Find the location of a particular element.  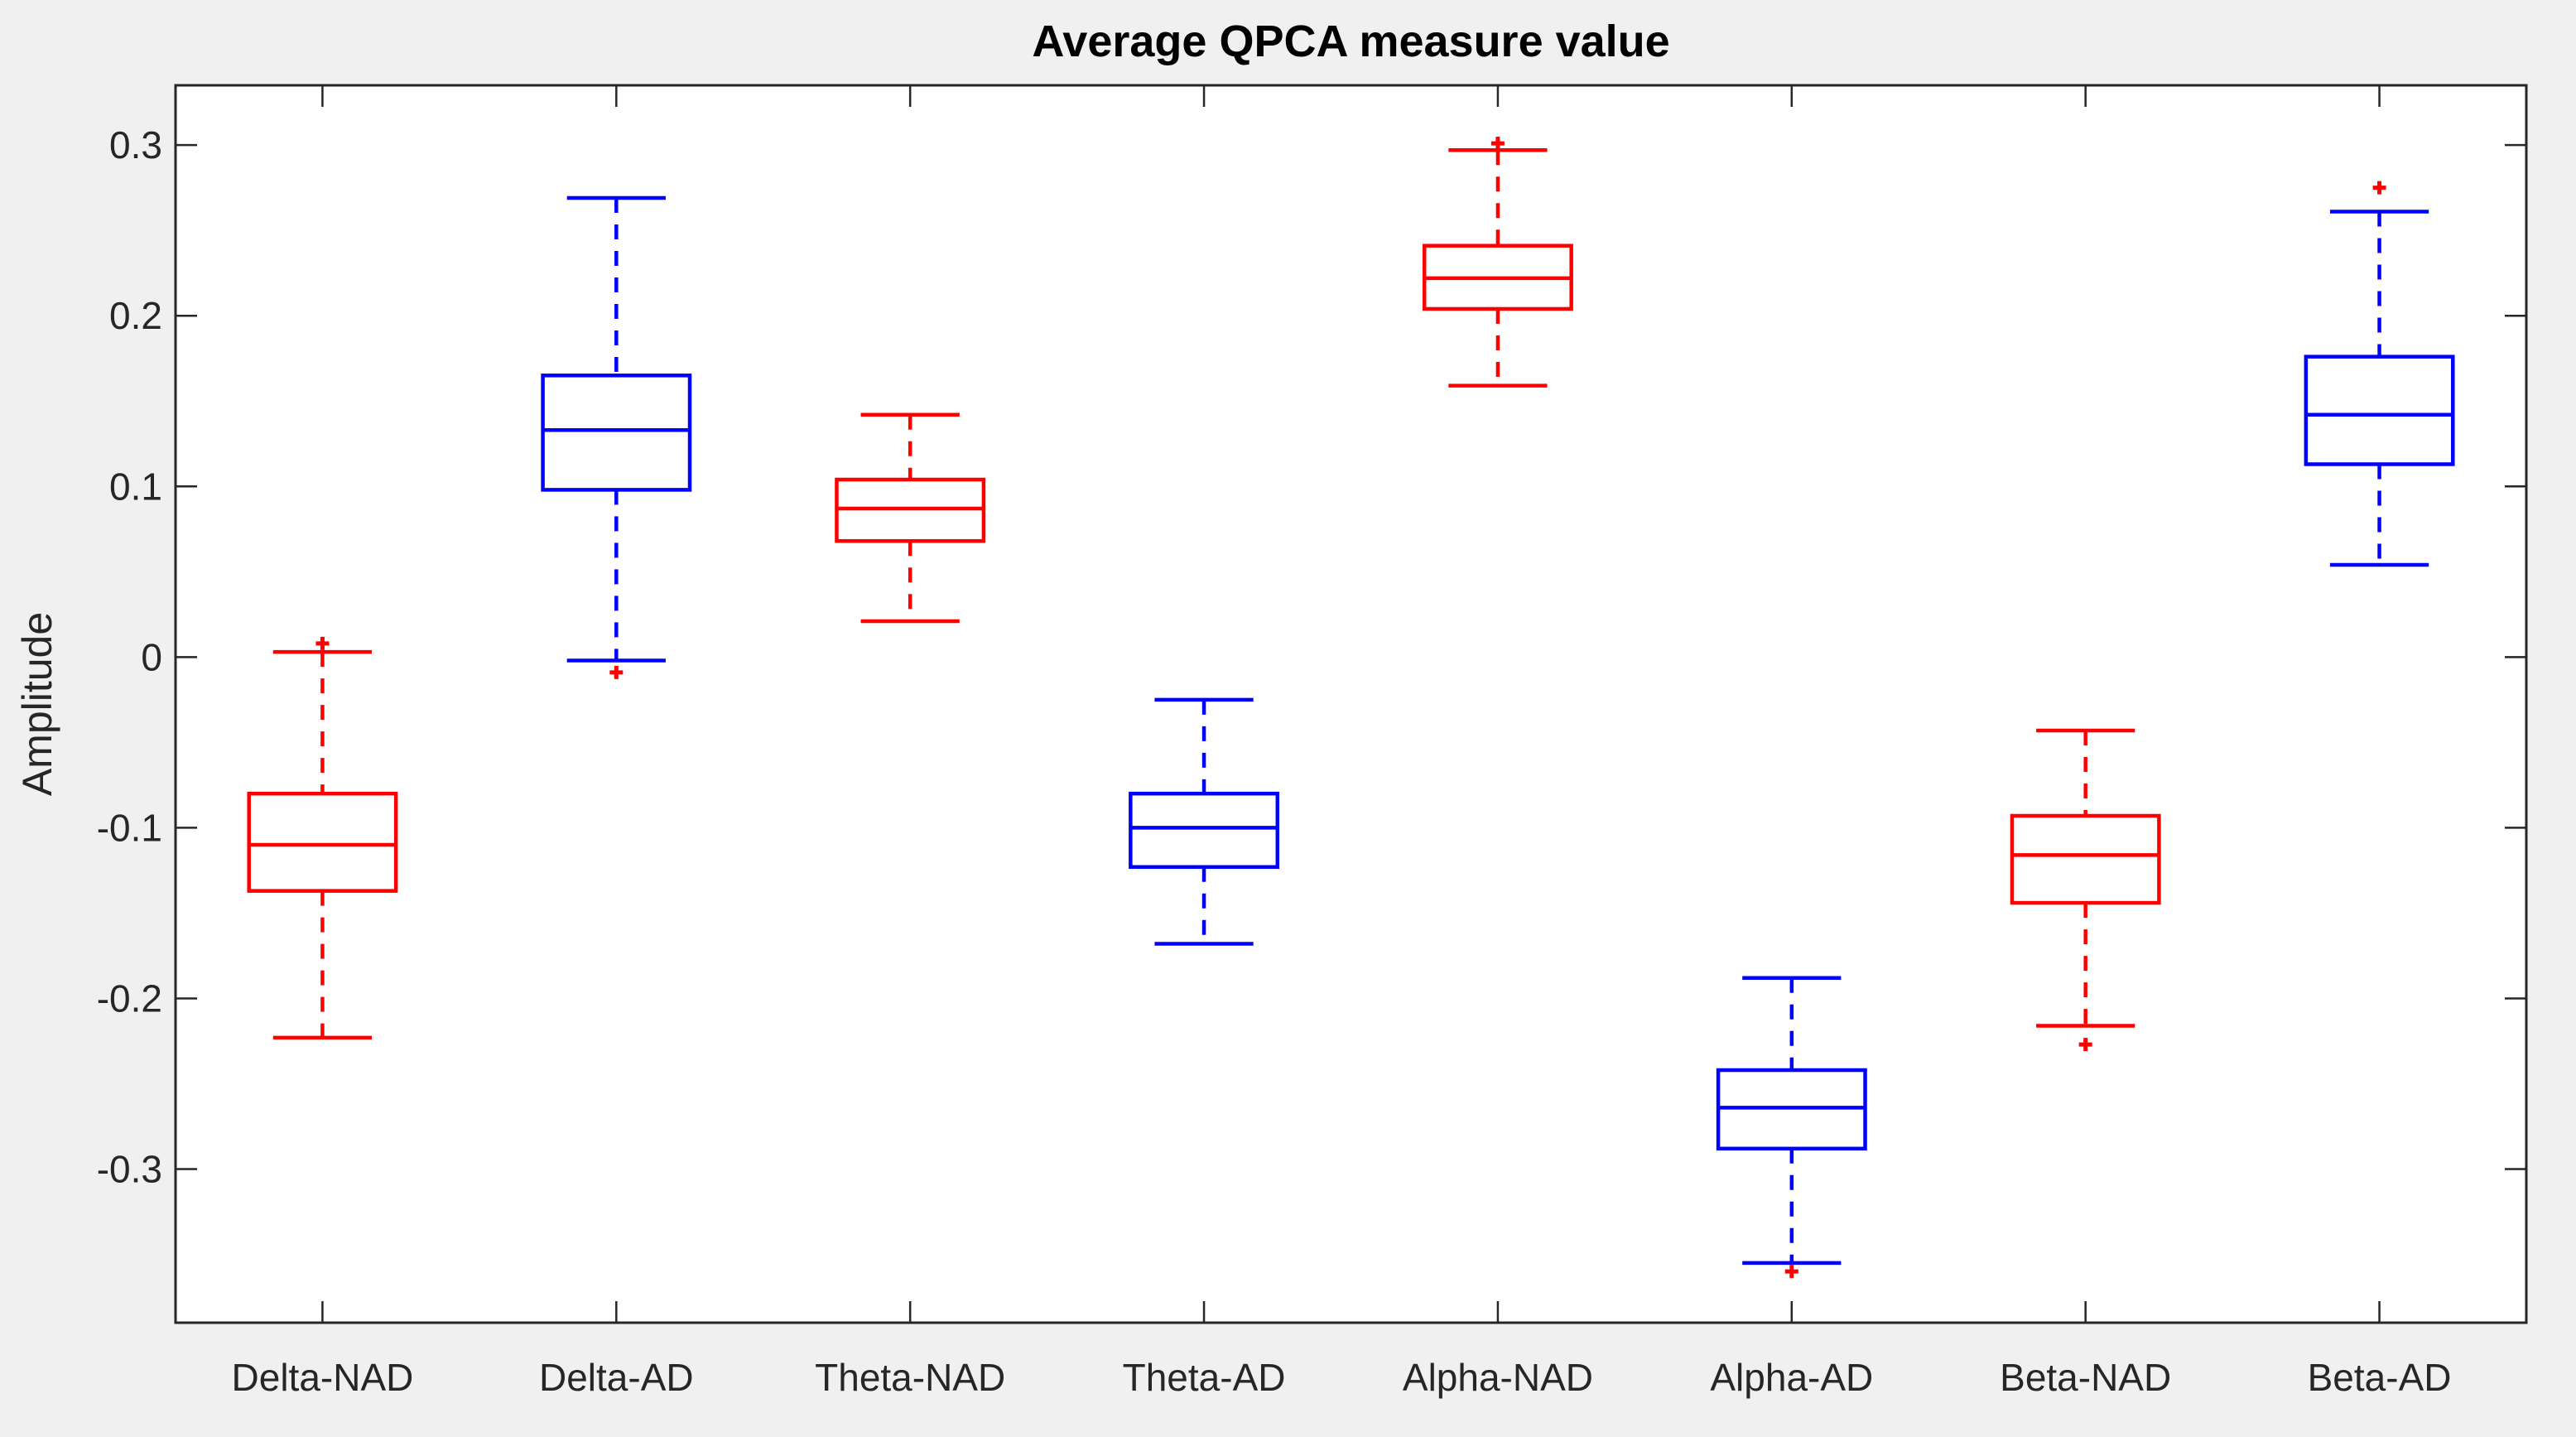

box-group-beta-ad is located at coordinates (2379, 374).